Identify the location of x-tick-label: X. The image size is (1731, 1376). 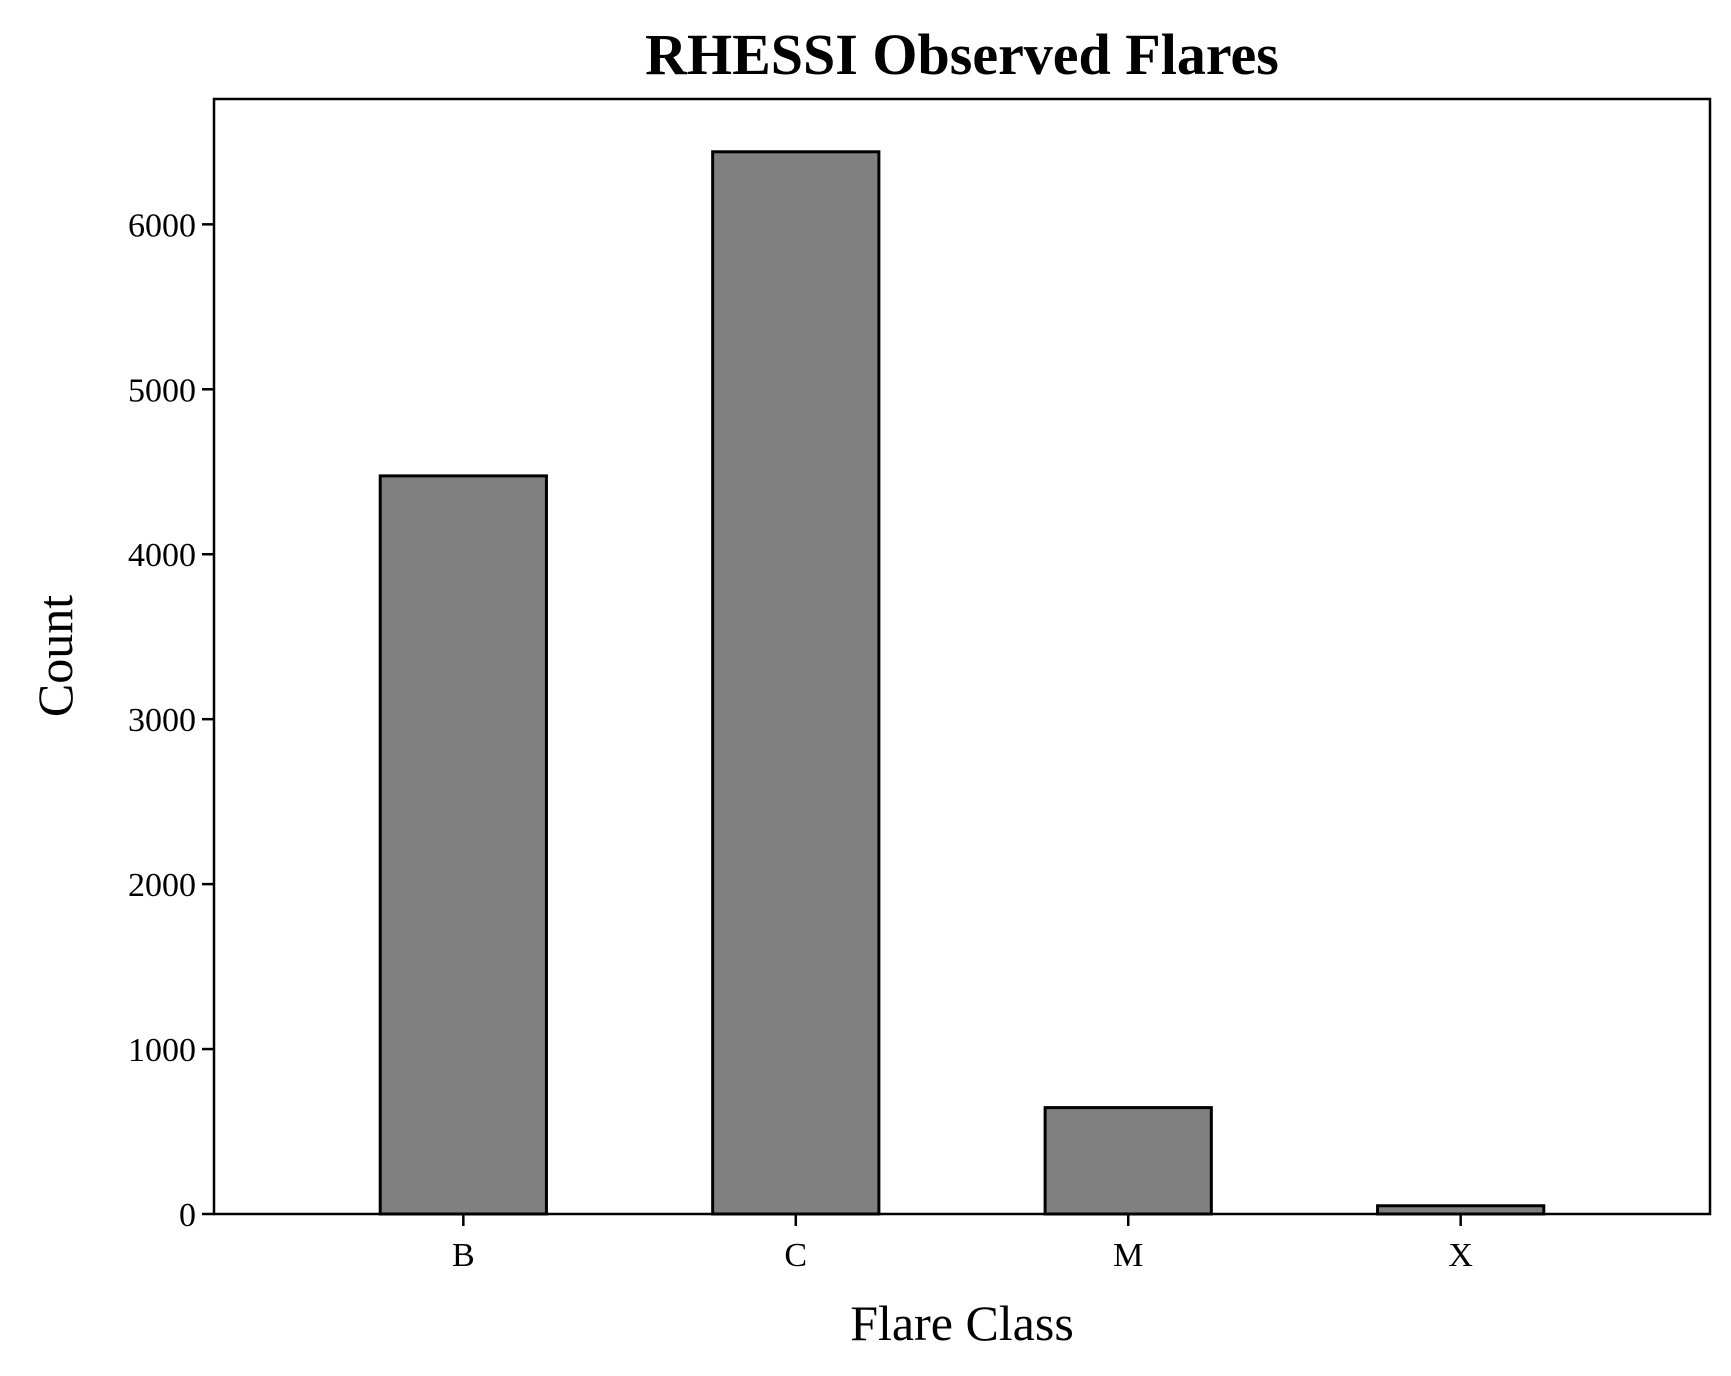
(1460, 1255).